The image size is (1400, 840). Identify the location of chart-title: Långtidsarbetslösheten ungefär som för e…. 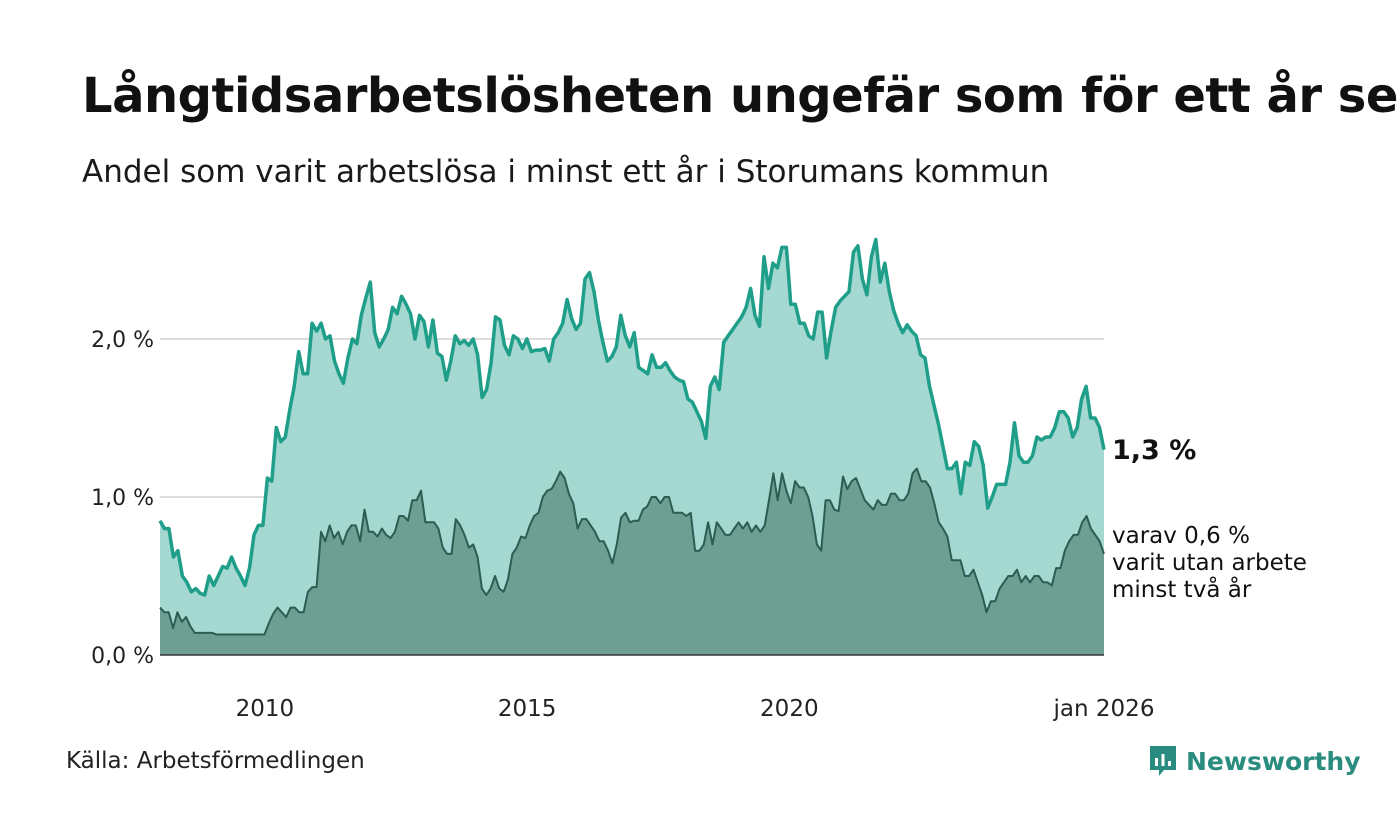
(741, 96).